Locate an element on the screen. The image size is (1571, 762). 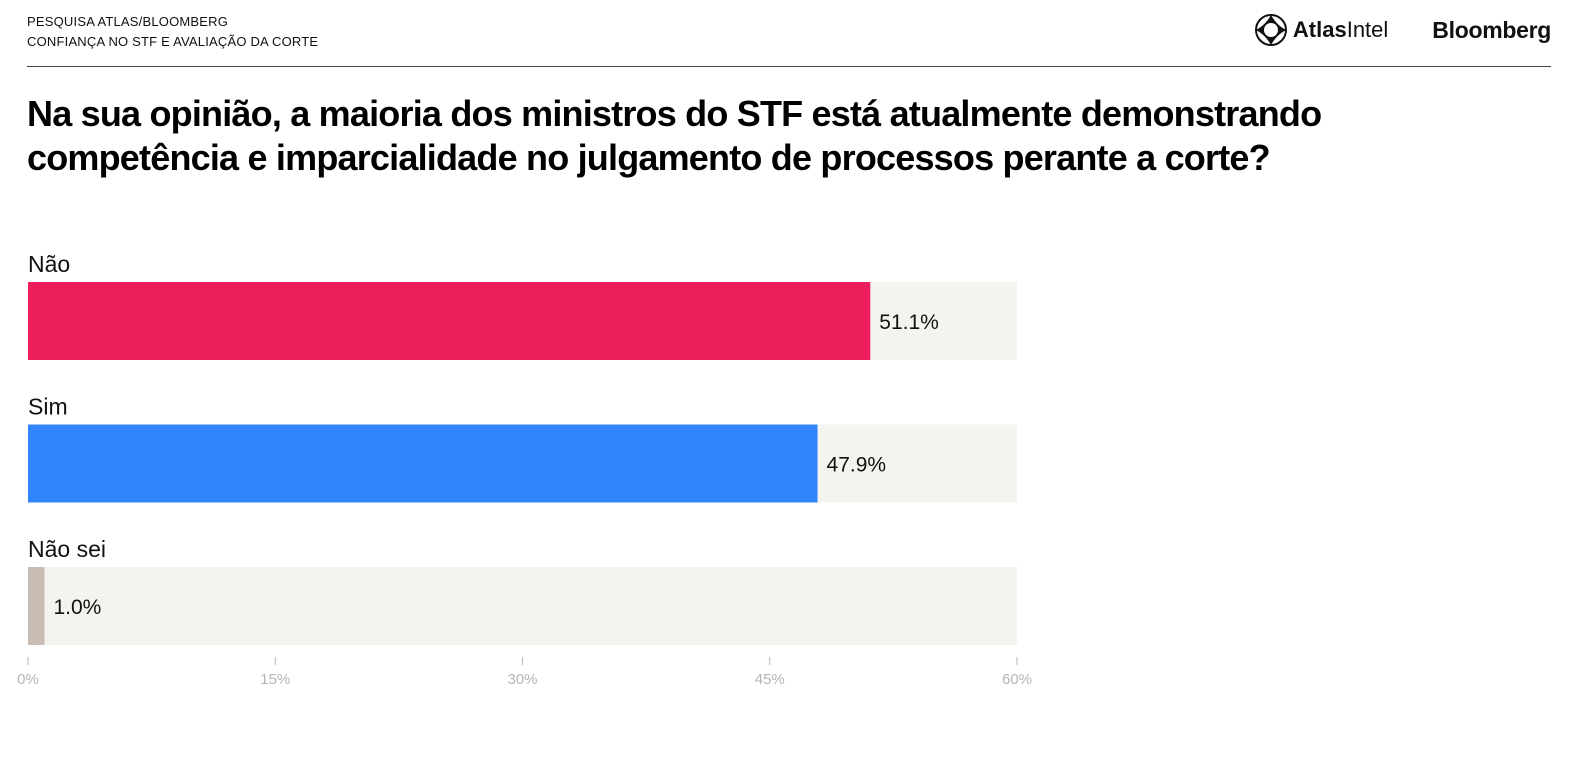
atlasintel-logo-regular: Intel is located at coordinates (1367, 29).